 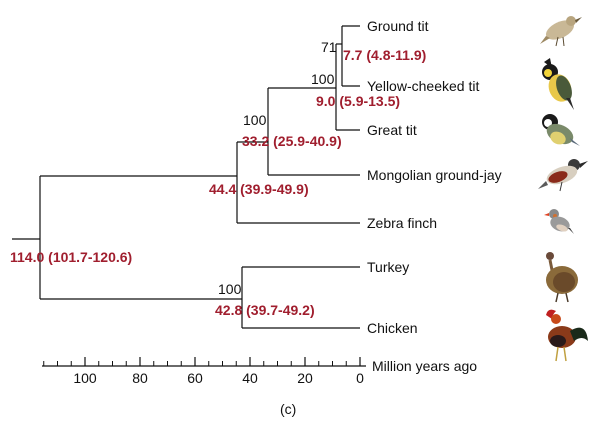 I want to click on tick-label-20: 20, so click(x=305, y=378).